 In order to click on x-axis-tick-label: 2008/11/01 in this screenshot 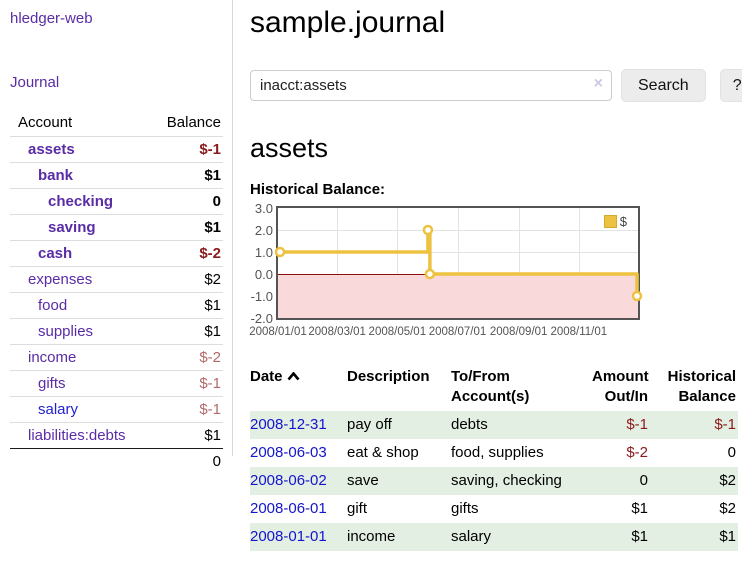, I will do `click(579, 332)`.